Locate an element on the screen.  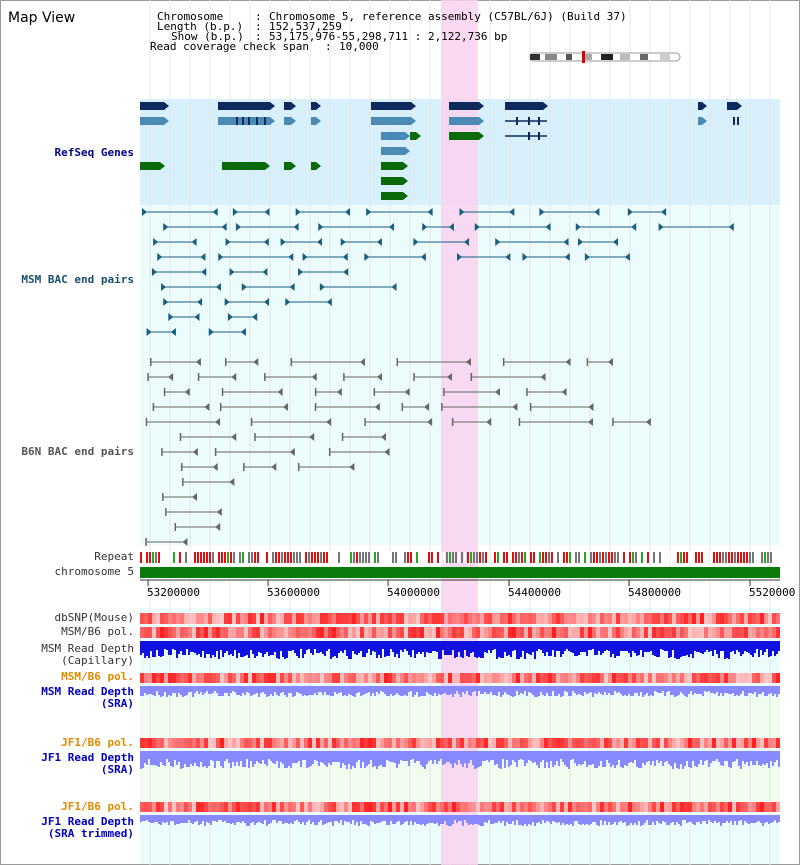
gene-feature is located at coordinates (313, 121).